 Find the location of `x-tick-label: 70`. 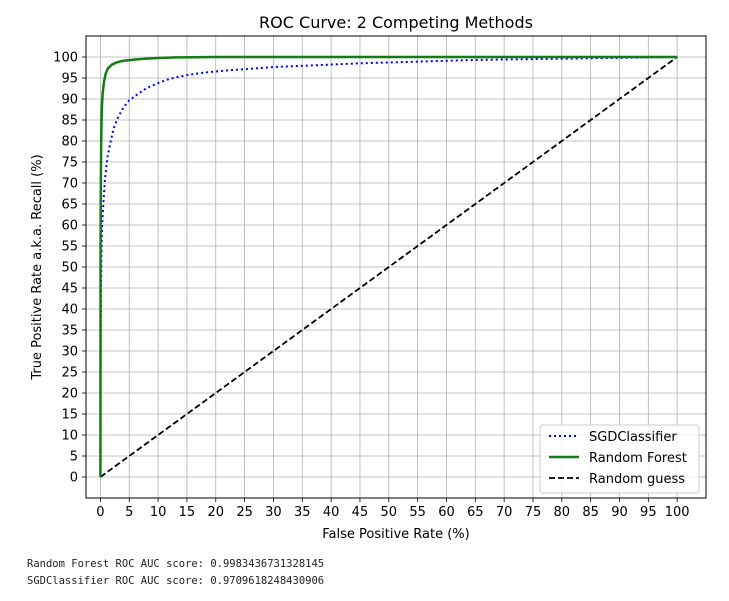

x-tick-label: 70 is located at coordinates (504, 512).